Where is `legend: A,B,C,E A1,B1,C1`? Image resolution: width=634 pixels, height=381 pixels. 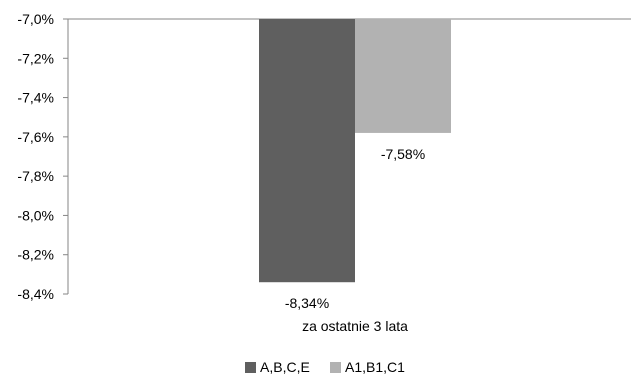
legend: A,B,C,E A1,B1,C1 is located at coordinates (325, 367).